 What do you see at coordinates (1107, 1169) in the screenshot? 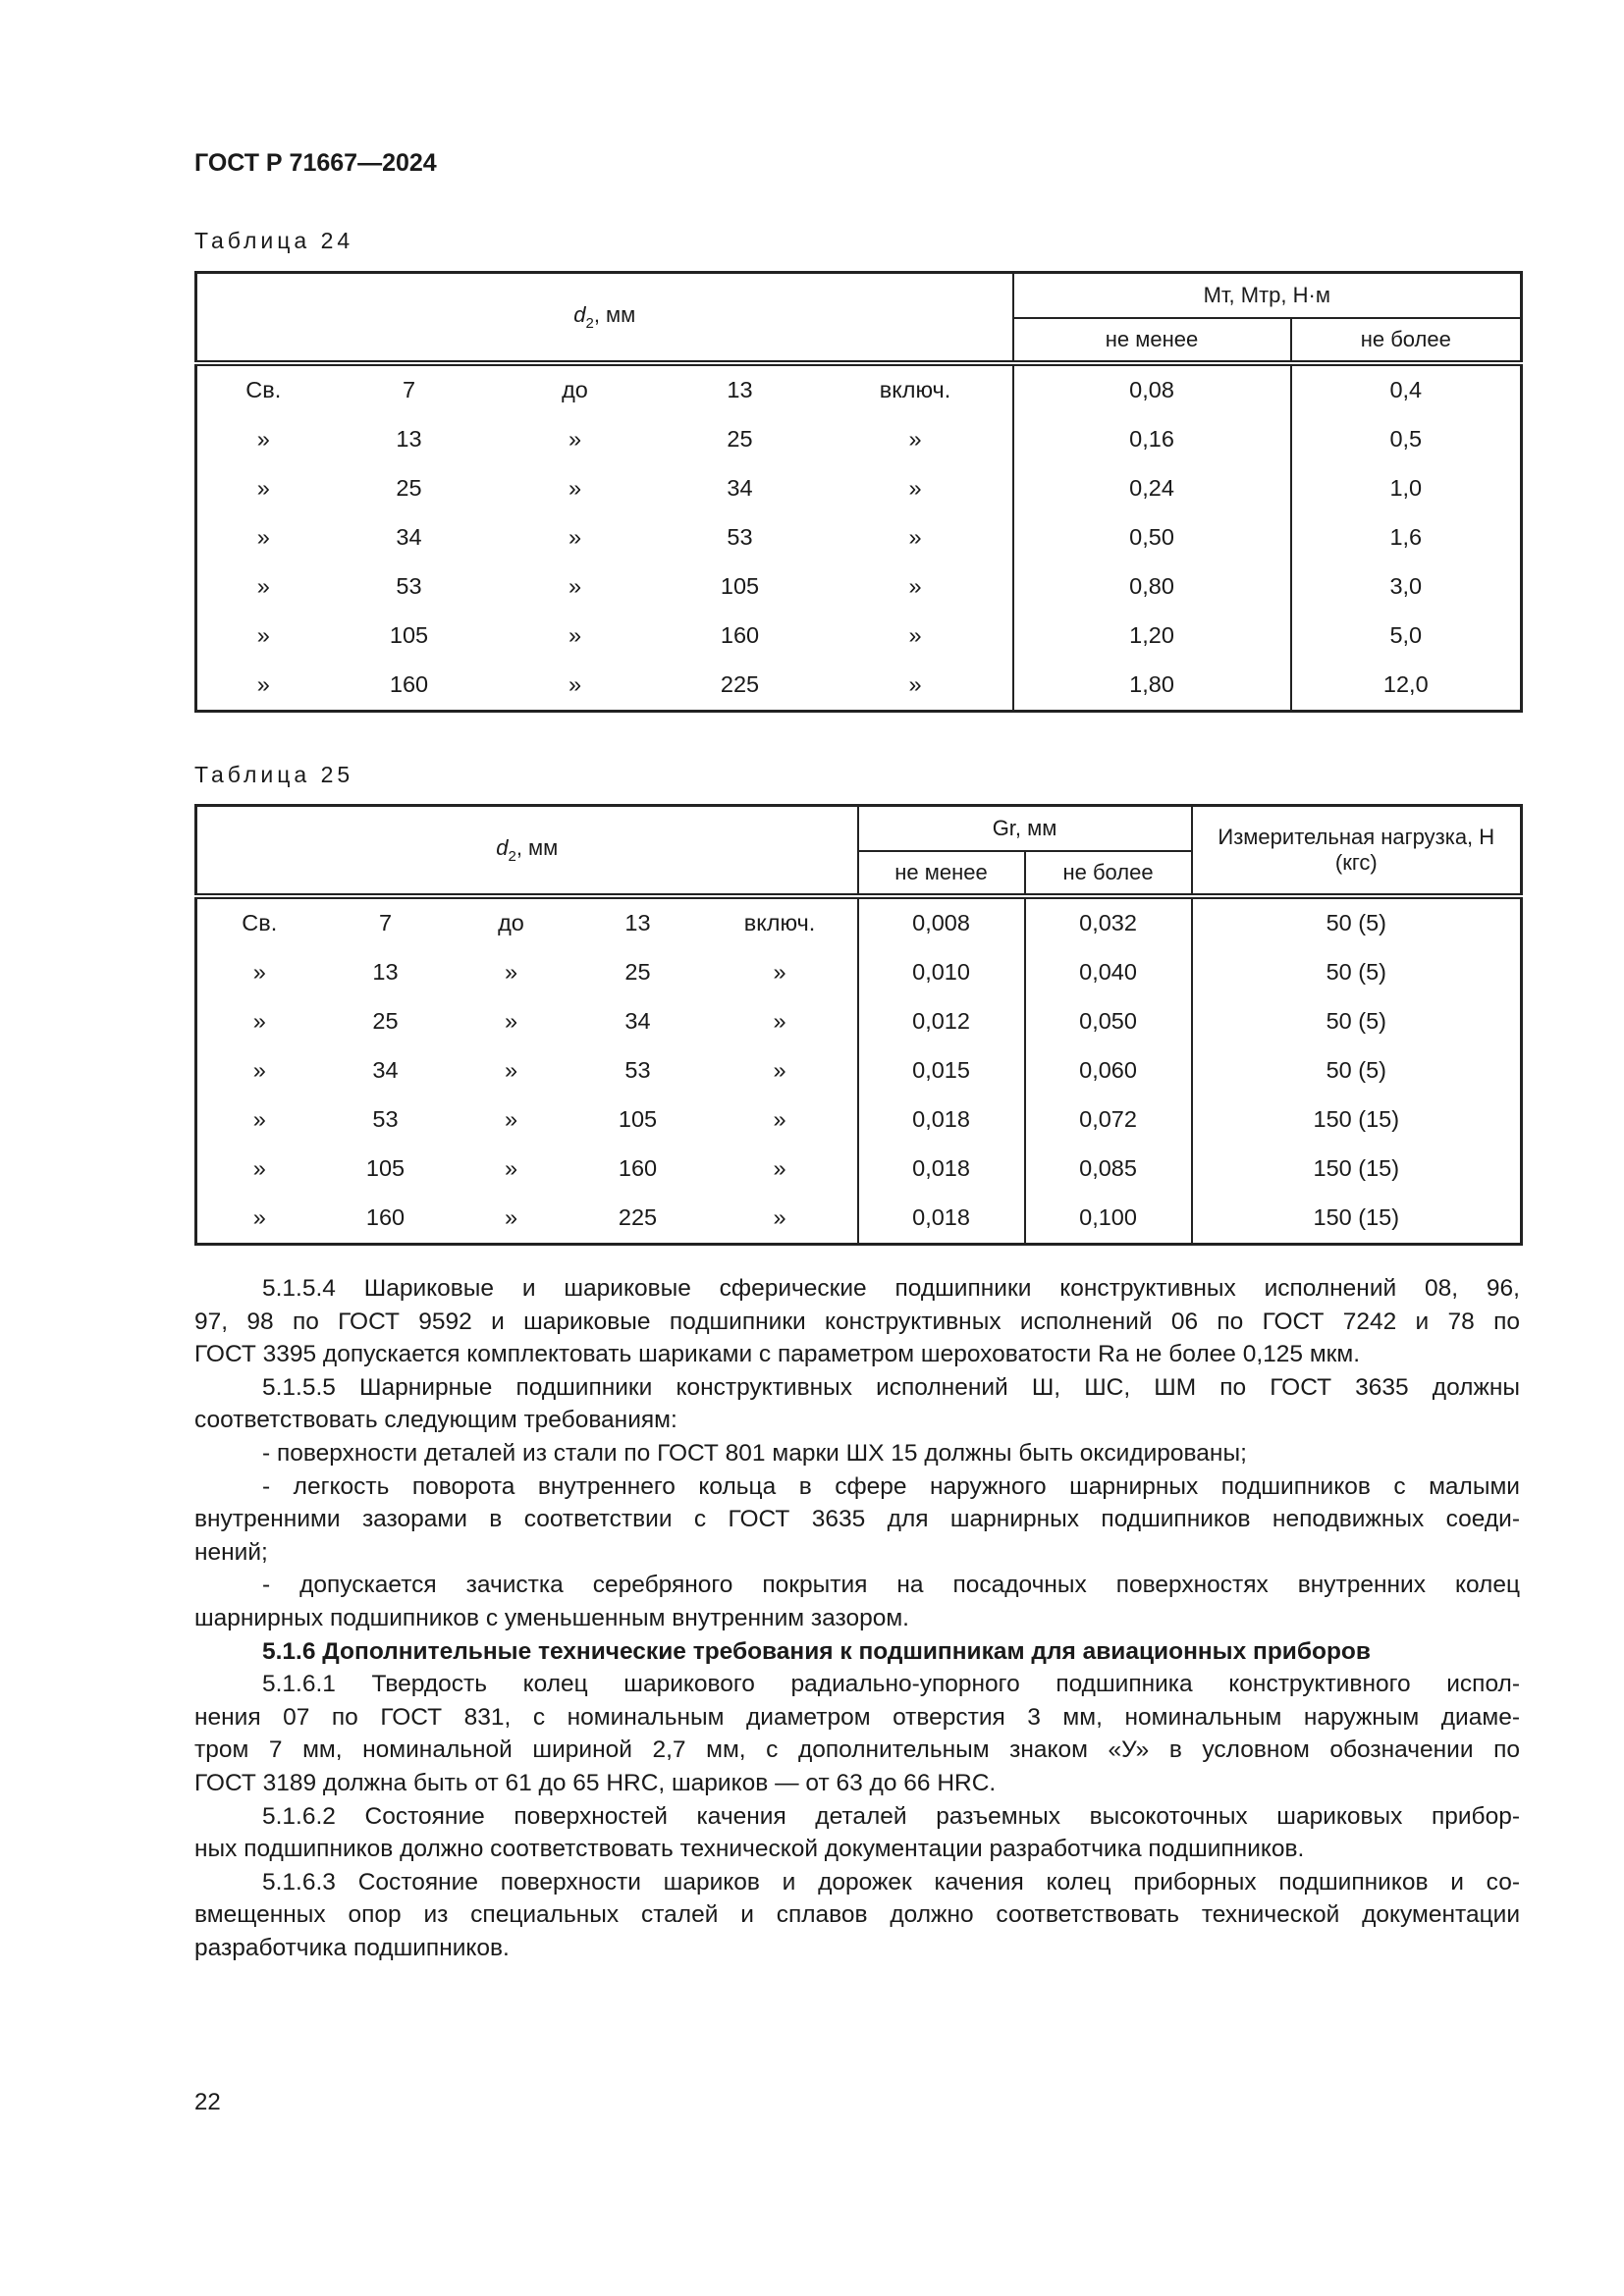
I see `table-cell: 0,085` at bounding box center [1107, 1169].